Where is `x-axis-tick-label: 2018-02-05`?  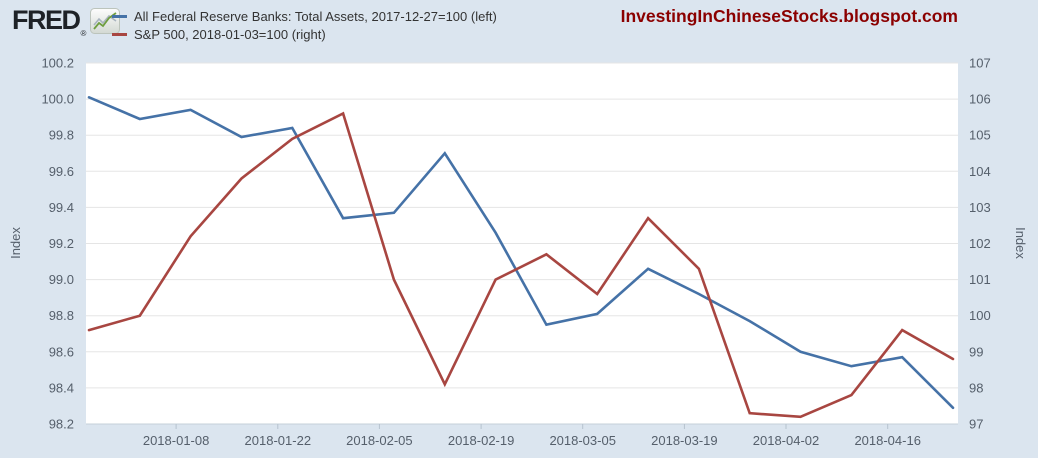
x-axis-tick-label: 2018-02-05 is located at coordinates (379, 440).